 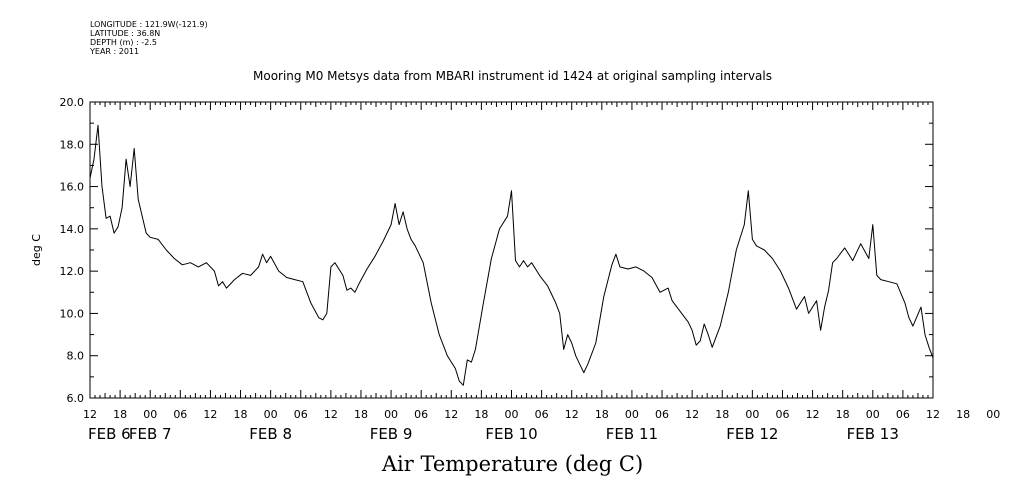 I want to click on x-day-label: FEB 11, so click(x=632, y=434).